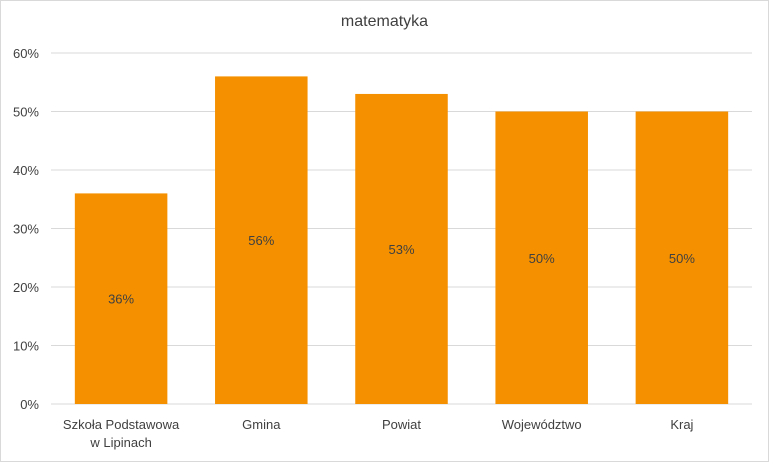  What do you see at coordinates (542, 424) in the screenshot?
I see `category-label: Województwo` at bounding box center [542, 424].